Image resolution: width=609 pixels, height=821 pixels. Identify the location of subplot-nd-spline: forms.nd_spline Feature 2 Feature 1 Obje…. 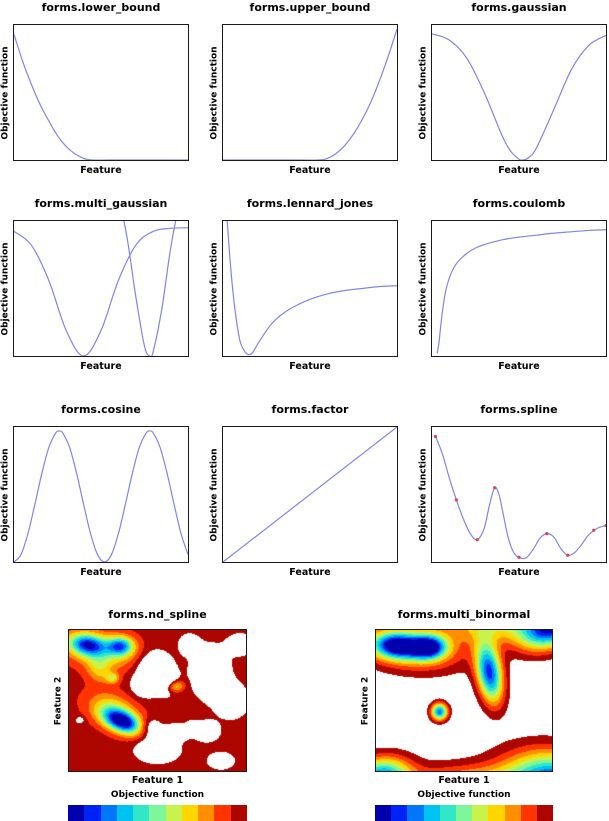
(150, 714).